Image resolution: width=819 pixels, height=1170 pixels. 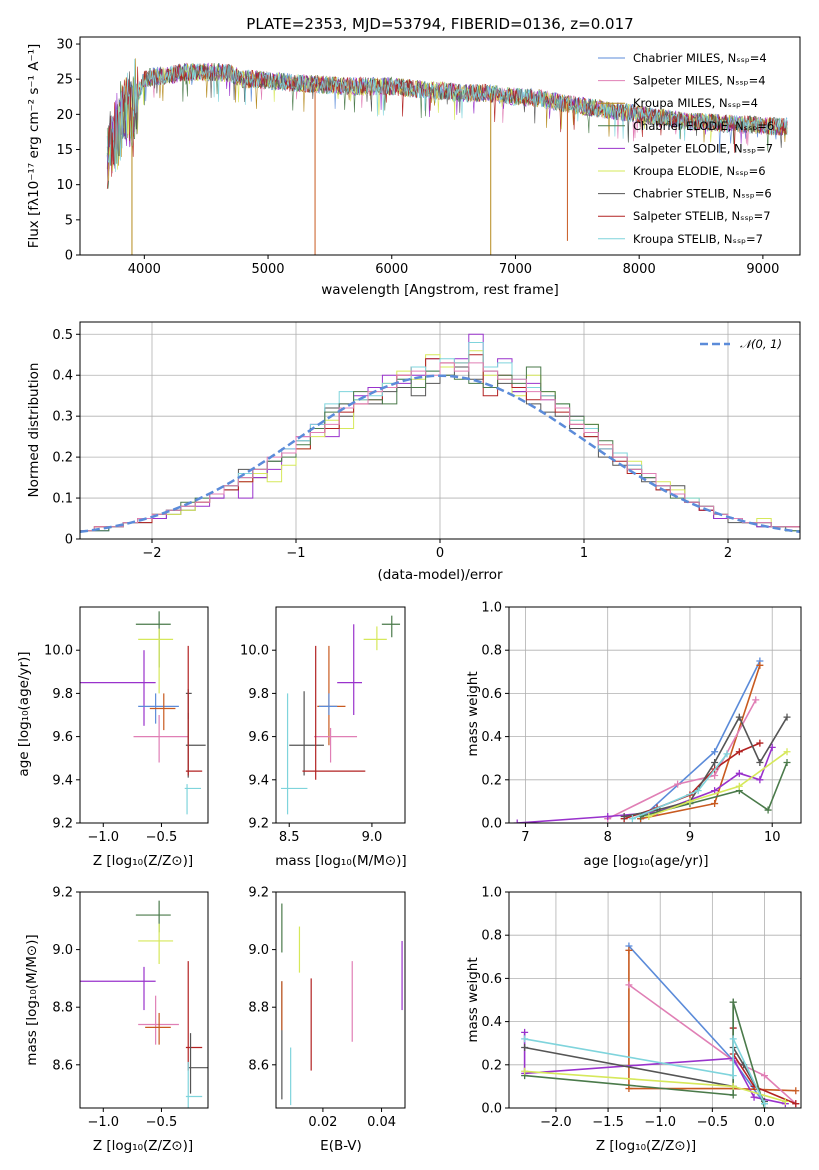 I want to click on residual-xtick-label-0: −2, so click(x=151, y=553).